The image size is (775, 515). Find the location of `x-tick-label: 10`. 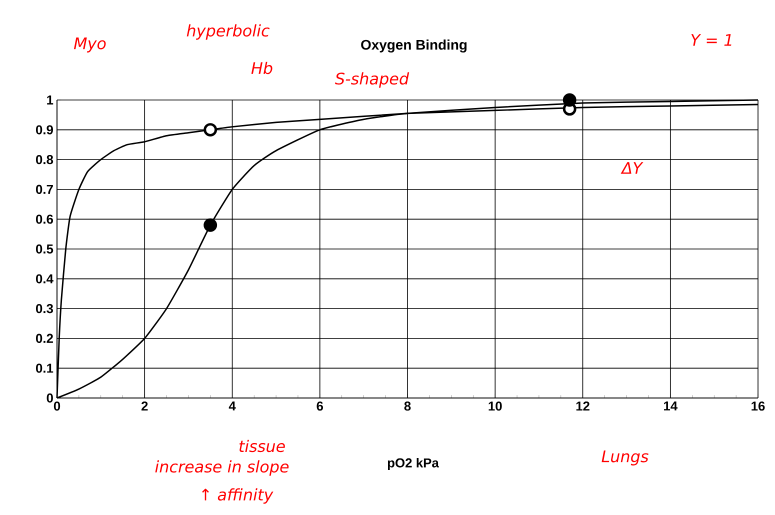

x-tick-label: 10 is located at coordinates (495, 406).